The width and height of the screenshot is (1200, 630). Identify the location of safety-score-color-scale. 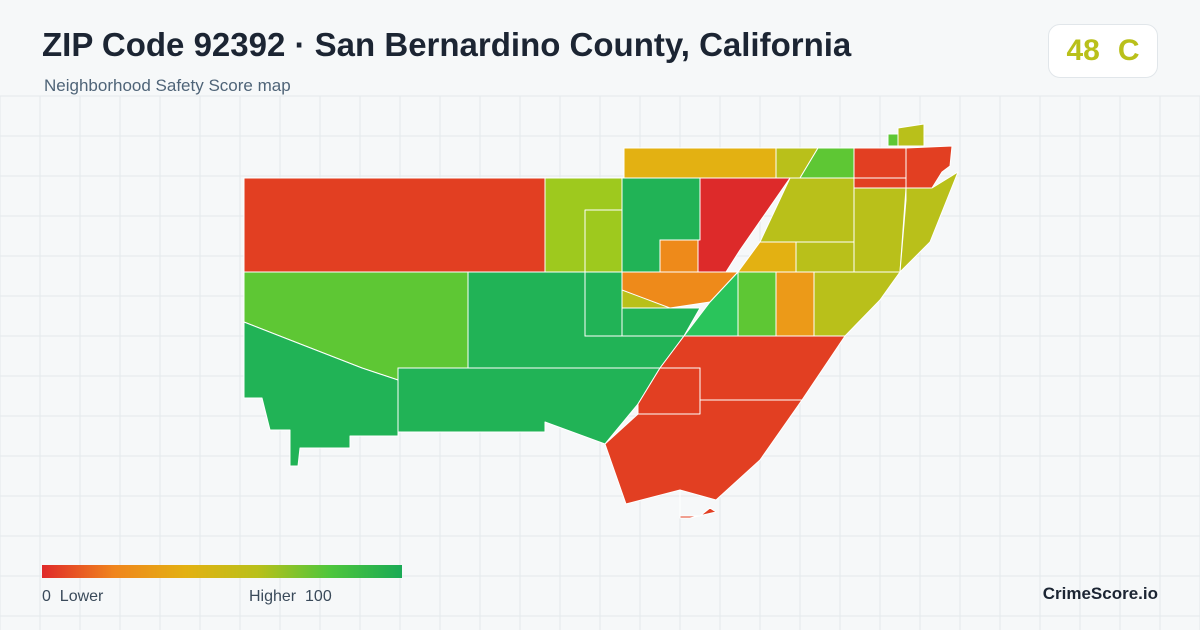
(222, 571).